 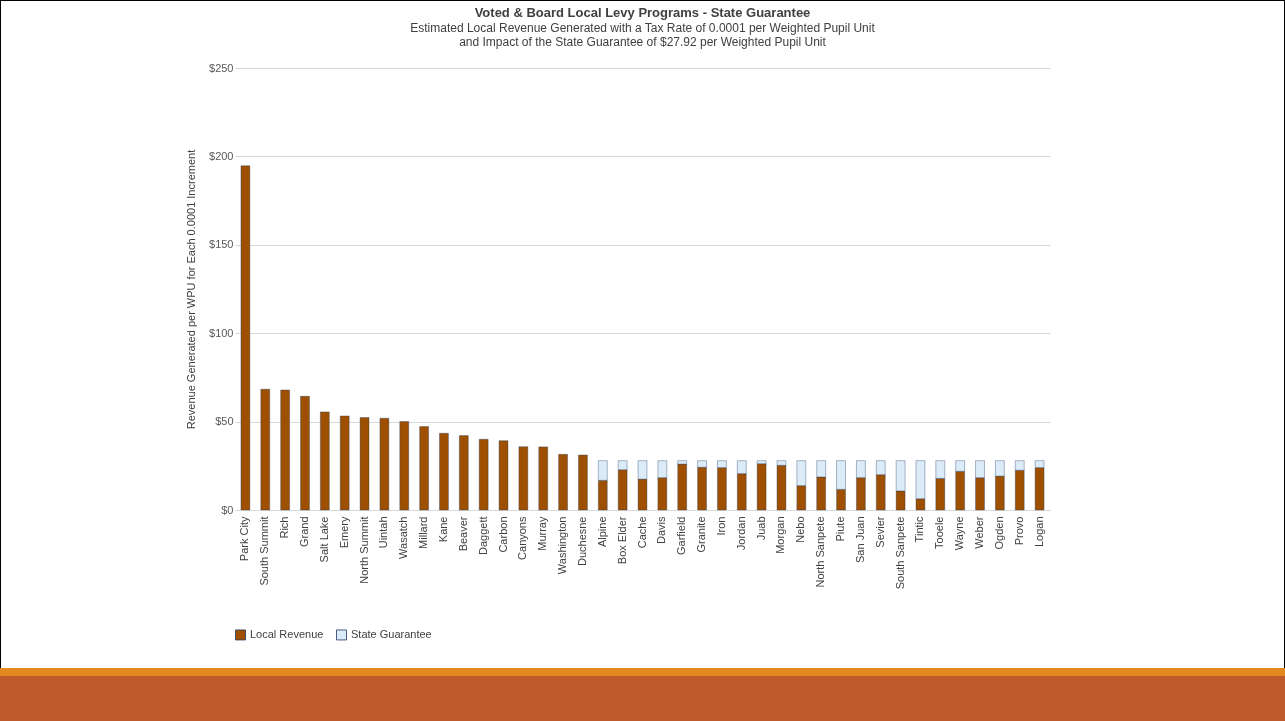 I want to click on y-tick-label: $100, so click(x=221, y=332).